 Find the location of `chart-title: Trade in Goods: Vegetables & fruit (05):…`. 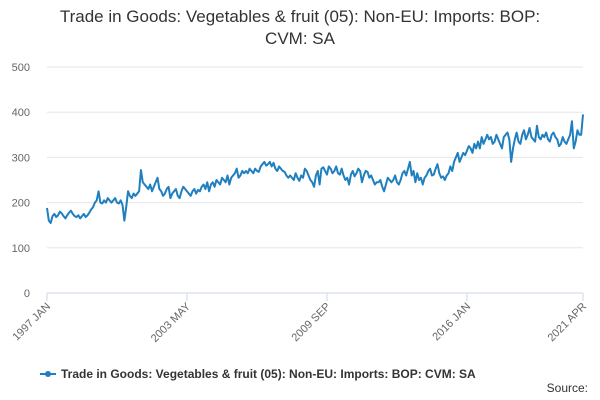

chart-title: Trade in Goods: Vegetables & fruit (05):… is located at coordinates (300, 27).